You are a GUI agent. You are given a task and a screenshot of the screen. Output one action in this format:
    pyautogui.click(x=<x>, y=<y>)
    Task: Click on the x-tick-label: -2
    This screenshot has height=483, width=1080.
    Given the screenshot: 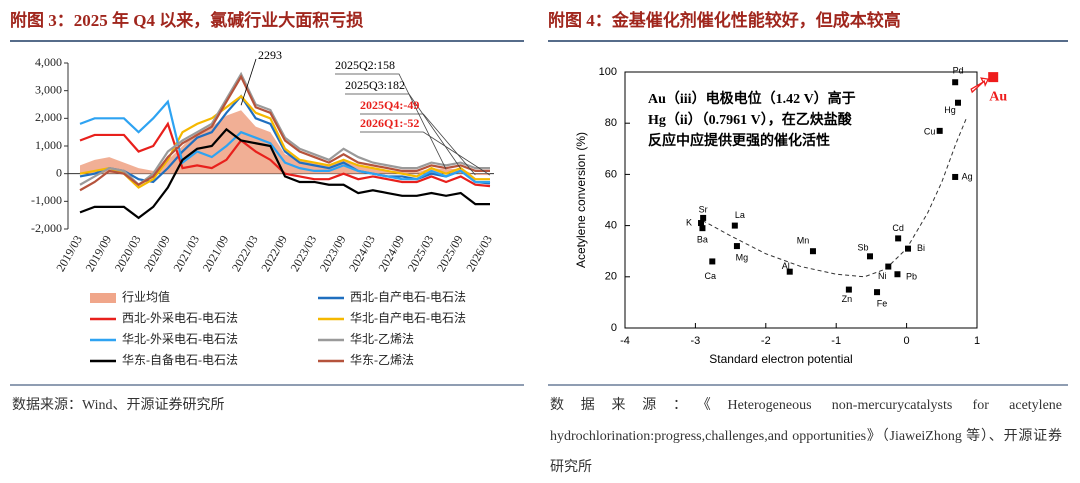 What is the action you would take?
    pyautogui.click(x=766, y=341)
    